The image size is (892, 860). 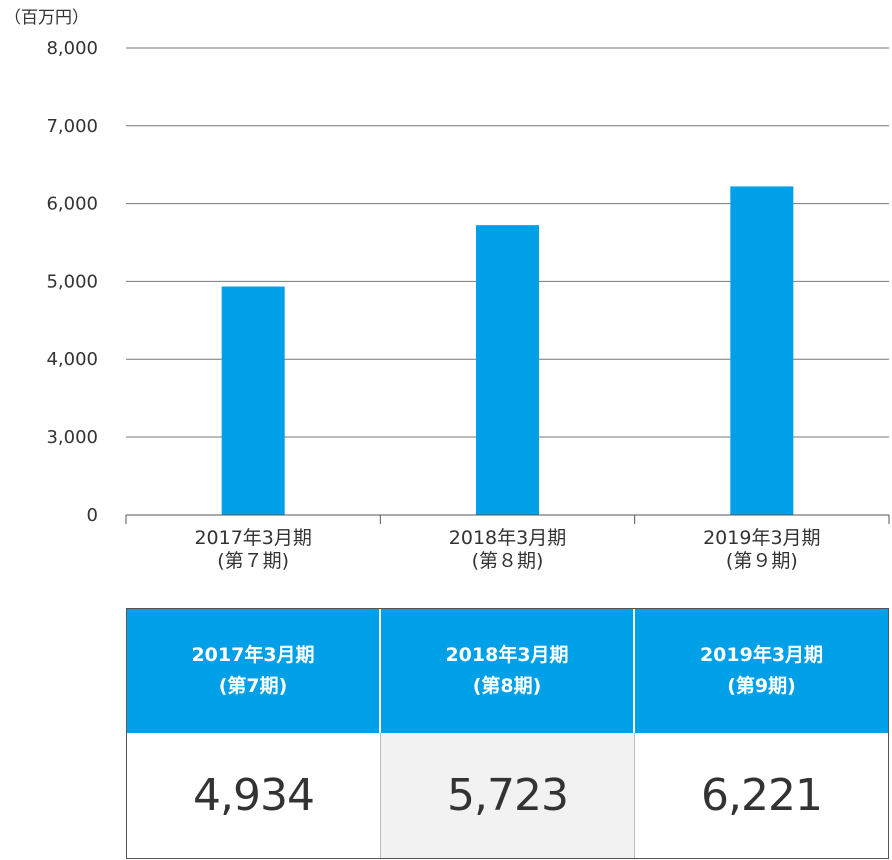 I want to click on x-tick-label: 2017年3月期, so click(x=252, y=538).